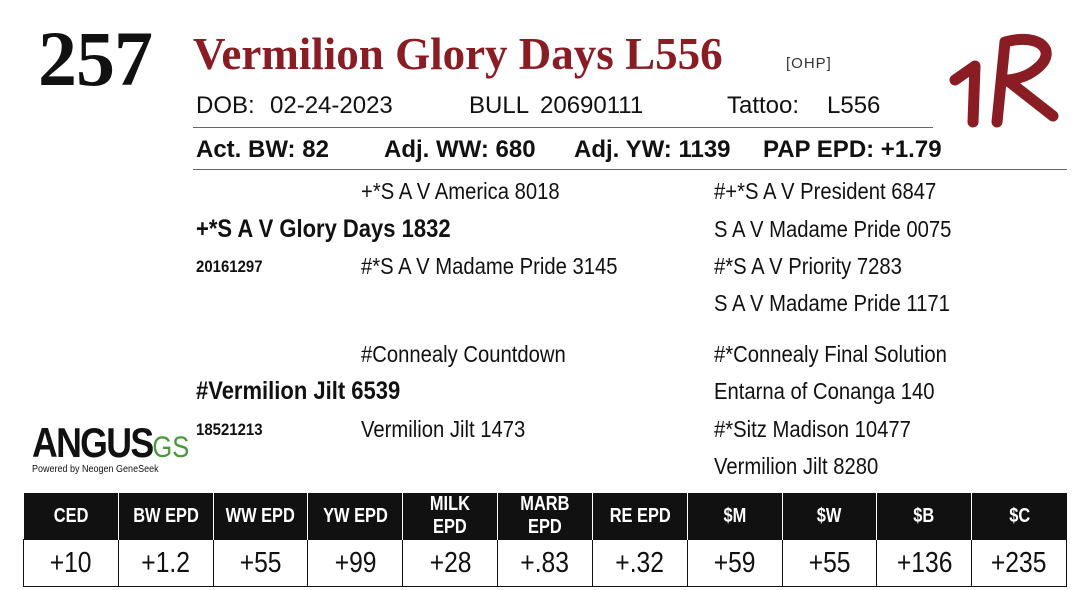 This screenshot has width=1088, height=590. I want to click on epd-header: MARB EPD, so click(545, 516).